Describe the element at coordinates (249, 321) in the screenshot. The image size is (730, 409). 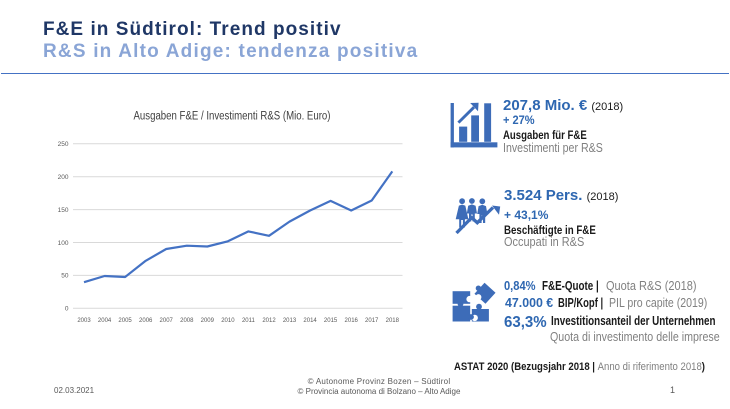
I see `svg-text: 2011` at that location.